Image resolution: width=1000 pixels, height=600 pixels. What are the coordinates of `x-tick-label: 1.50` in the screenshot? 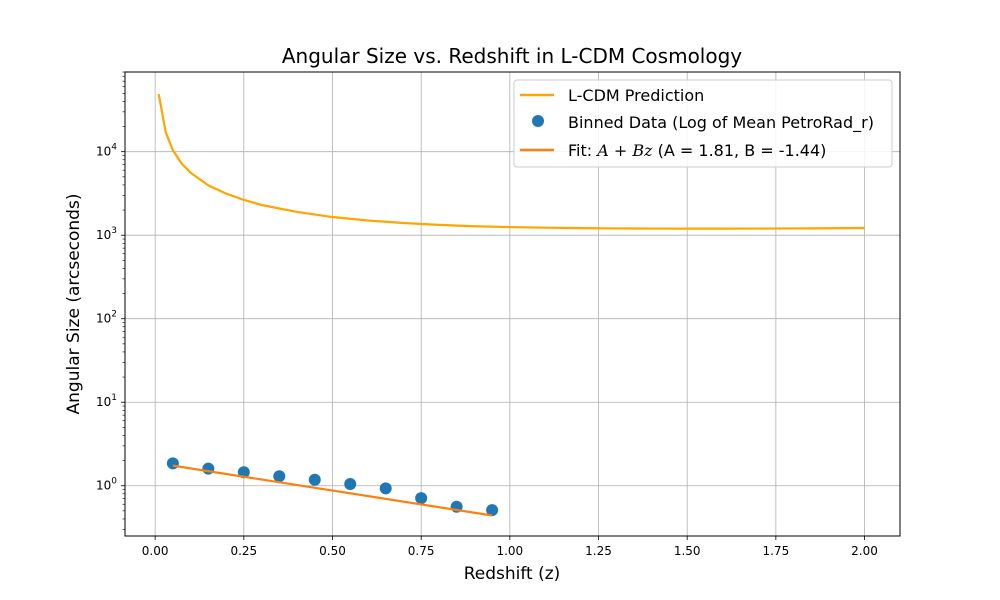 It's located at (687, 551).